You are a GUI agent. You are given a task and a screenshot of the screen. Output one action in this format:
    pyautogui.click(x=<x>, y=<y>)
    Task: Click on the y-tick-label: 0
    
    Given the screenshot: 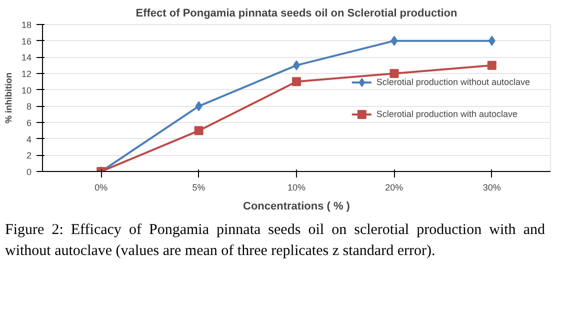 What is the action you would take?
    pyautogui.click(x=29, y=172)
    